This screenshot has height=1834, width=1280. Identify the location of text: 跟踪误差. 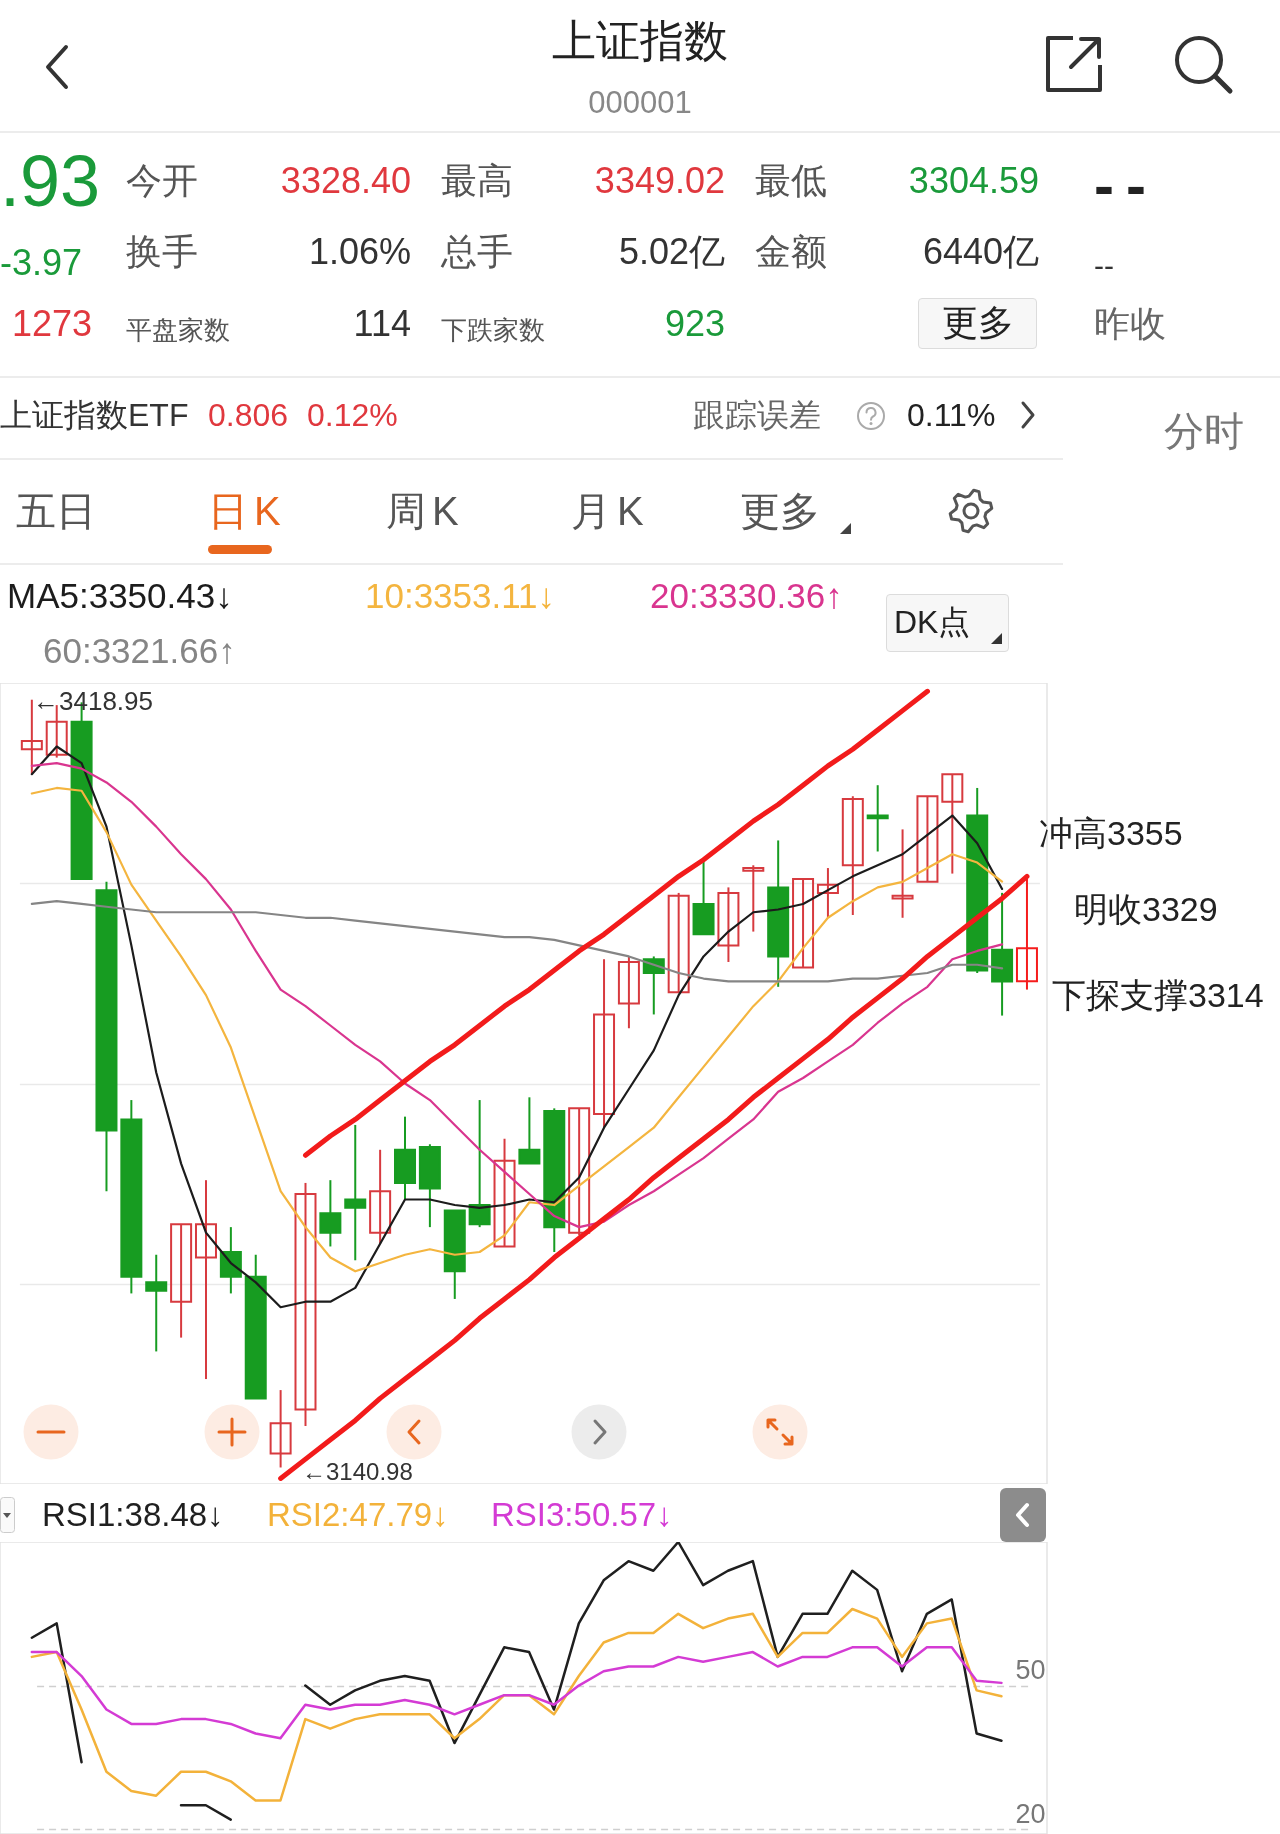
(757, 415).